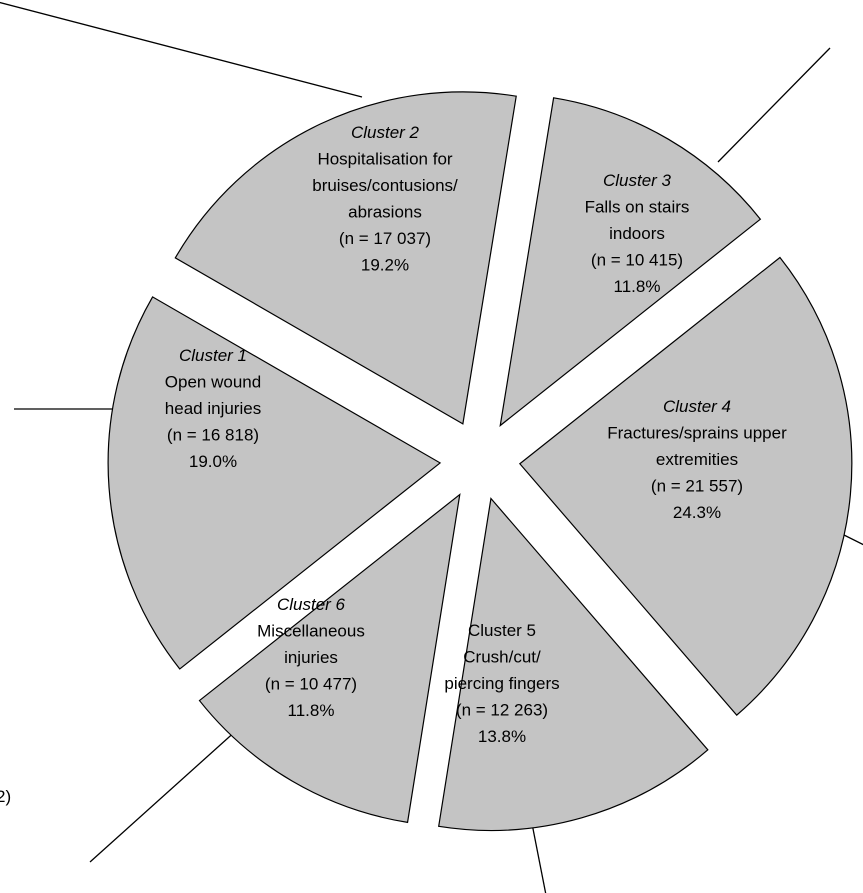  What do you see at coordinates (502, 657) in the screenshot?
I see `cluster-description: Crush/cut/` at bounding box center [502, 657].